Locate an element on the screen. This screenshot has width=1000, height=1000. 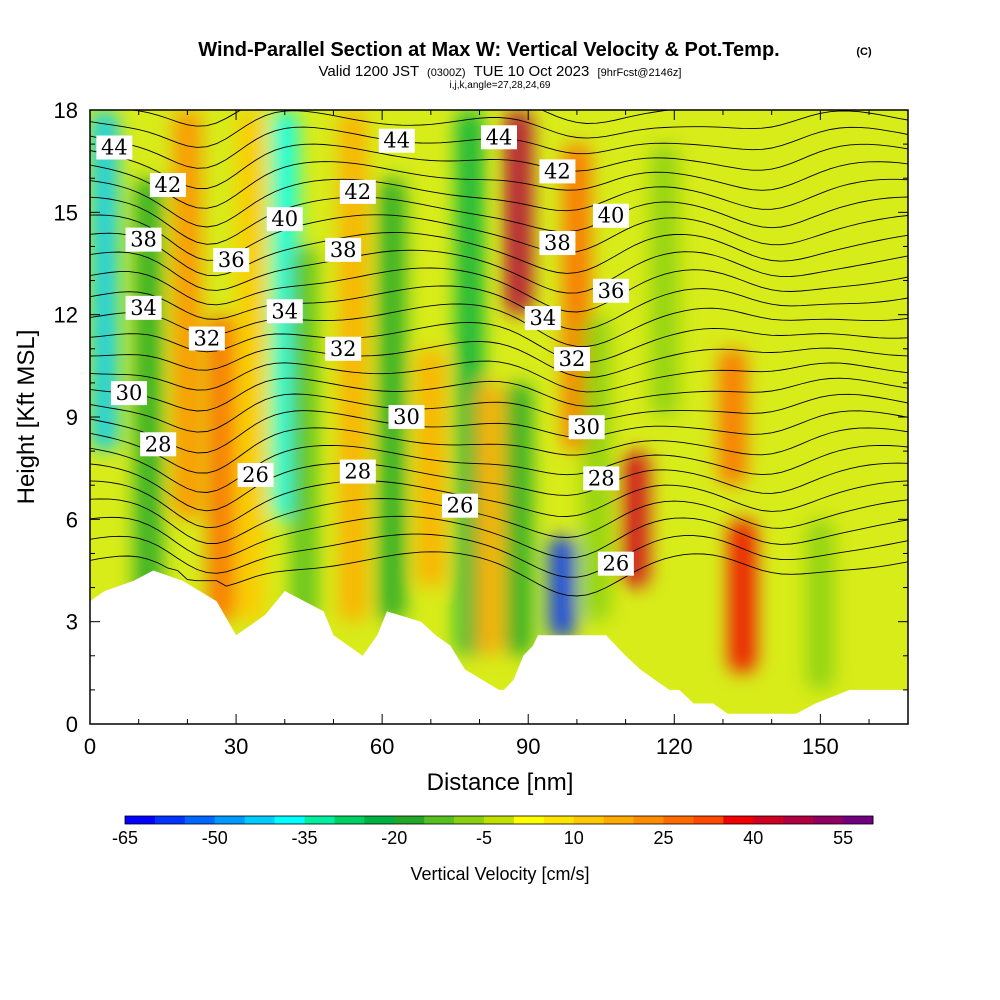
colorbar-tick-label: -65 is located at coordinates (125, 838).